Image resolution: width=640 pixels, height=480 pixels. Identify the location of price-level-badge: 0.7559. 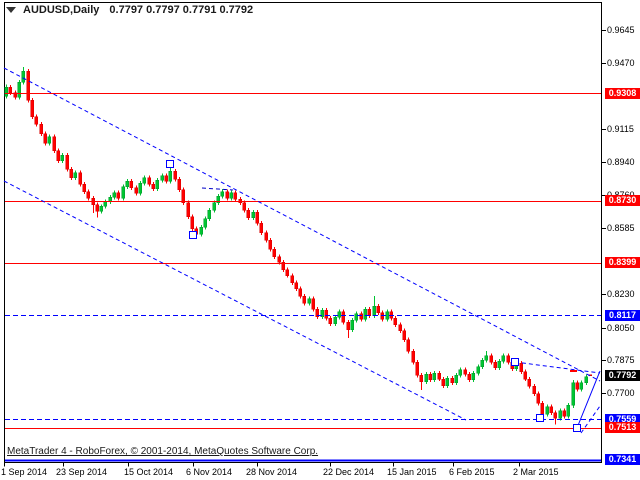
(622, 419).